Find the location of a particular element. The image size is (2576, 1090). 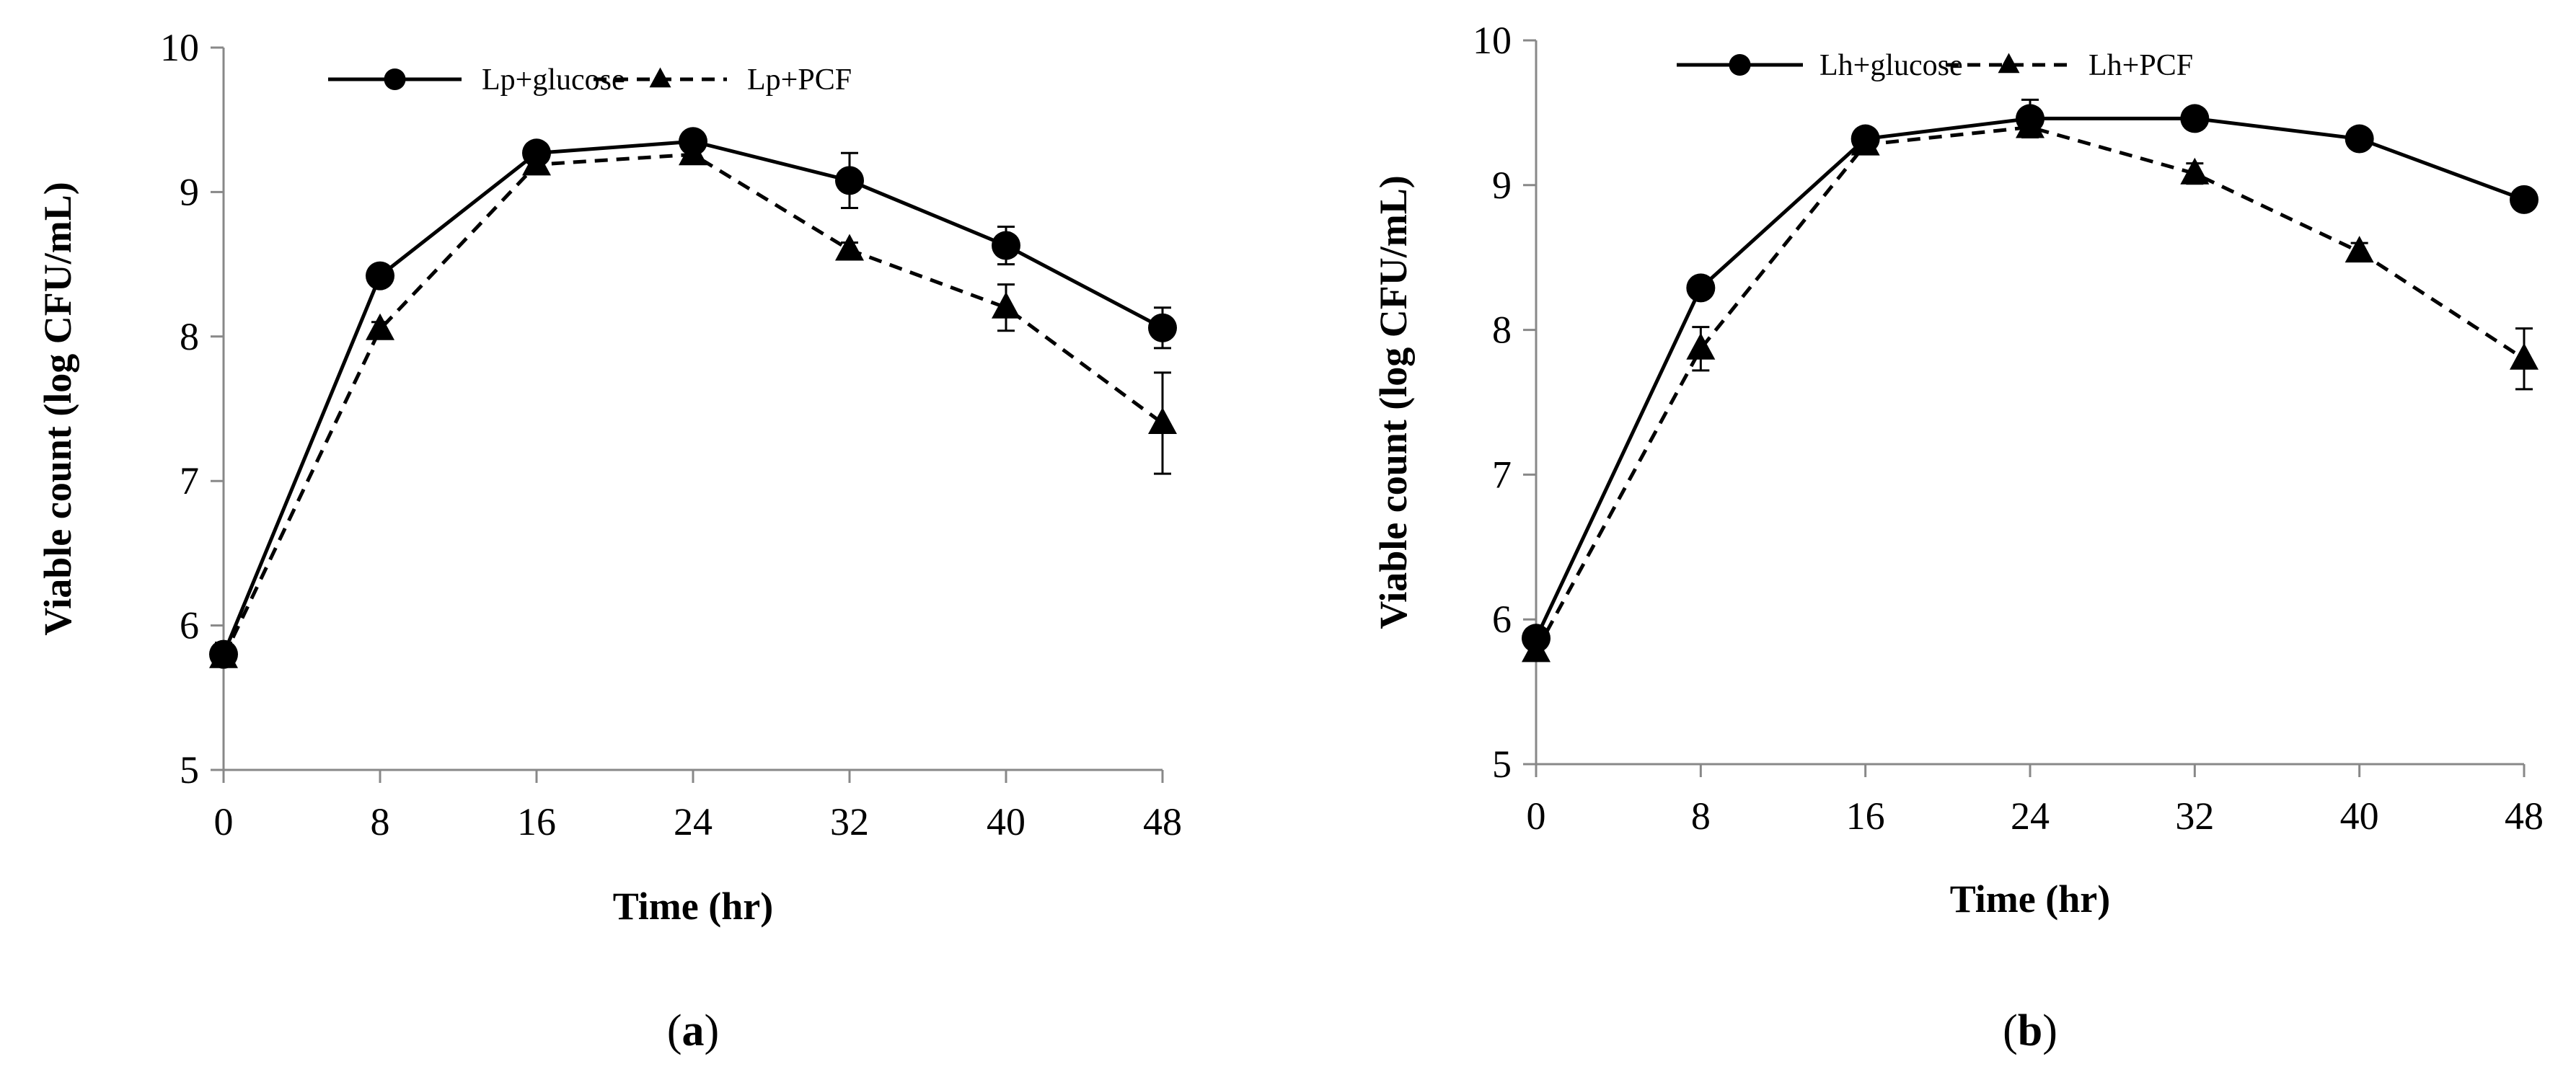

panel-a-x-tick-label-5: 40 is located at coordinates (1006, 821).